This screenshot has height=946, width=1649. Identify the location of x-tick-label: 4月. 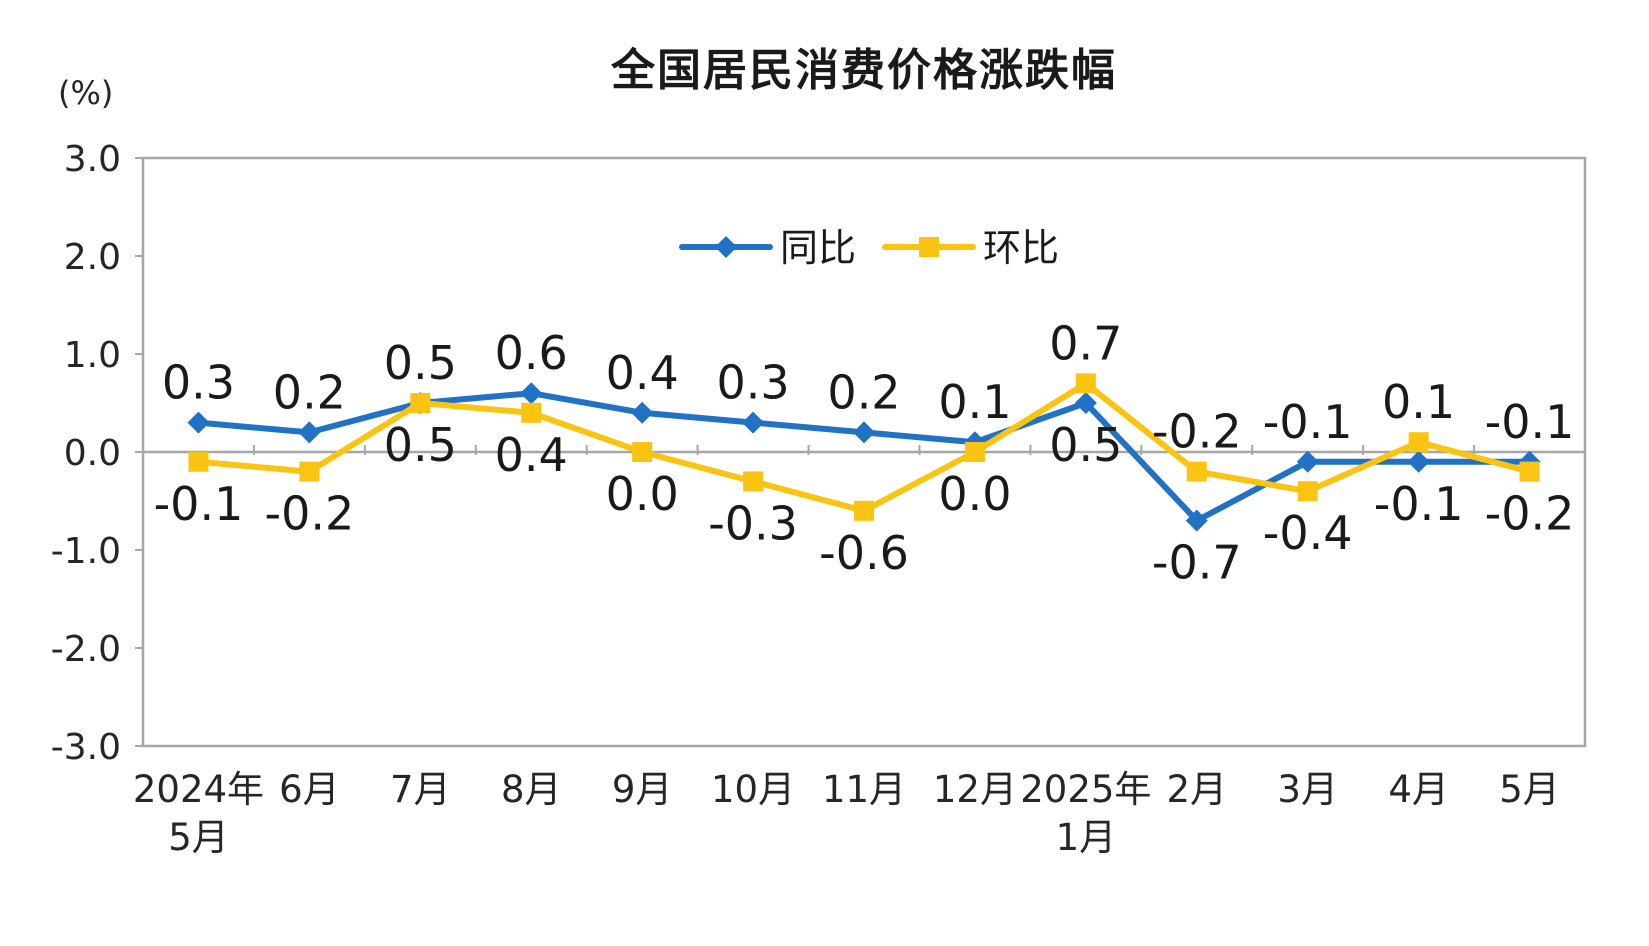
(1418, 789).